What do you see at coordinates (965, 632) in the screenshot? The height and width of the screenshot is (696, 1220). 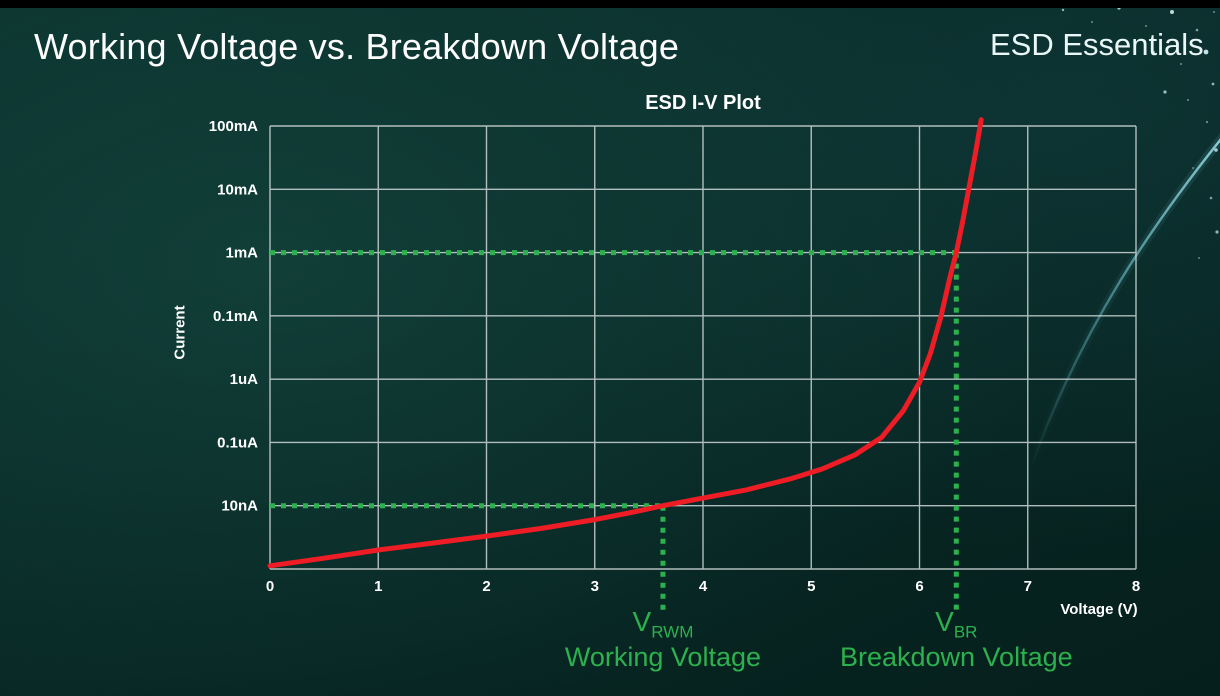 I see `vbr-subscript: BR` at bounding box center [965, 632].